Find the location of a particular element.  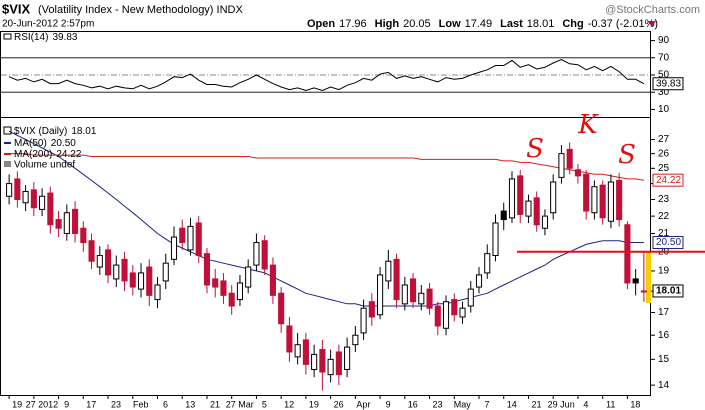

legend-text: 18.01 is located at coordinates (83, 131).